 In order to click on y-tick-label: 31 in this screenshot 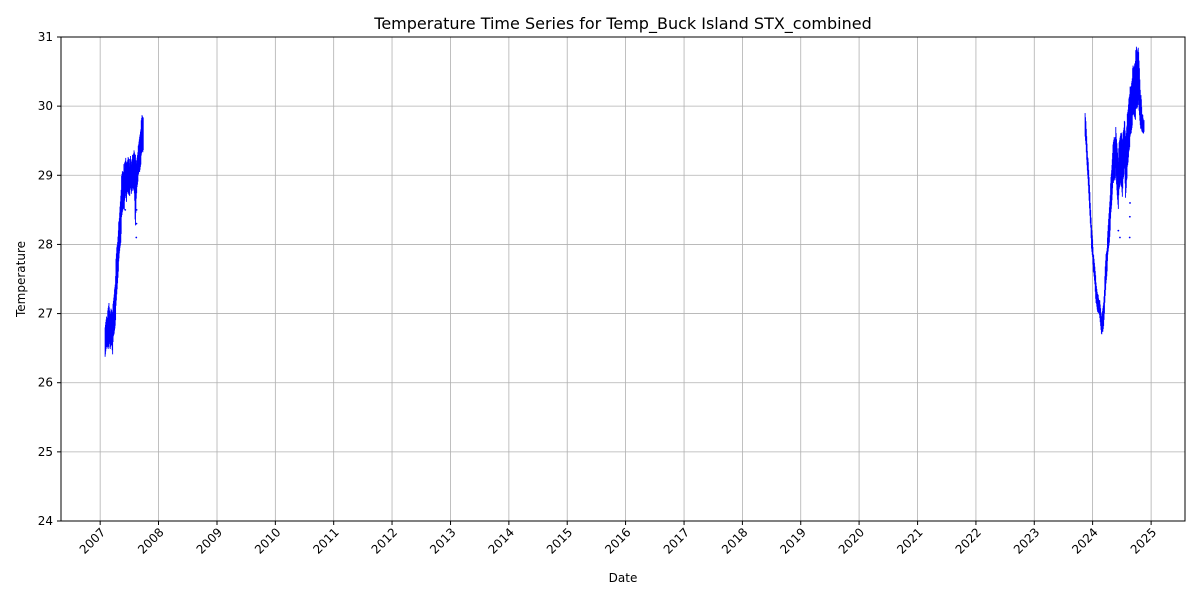, I will do `click(45, 37)`.